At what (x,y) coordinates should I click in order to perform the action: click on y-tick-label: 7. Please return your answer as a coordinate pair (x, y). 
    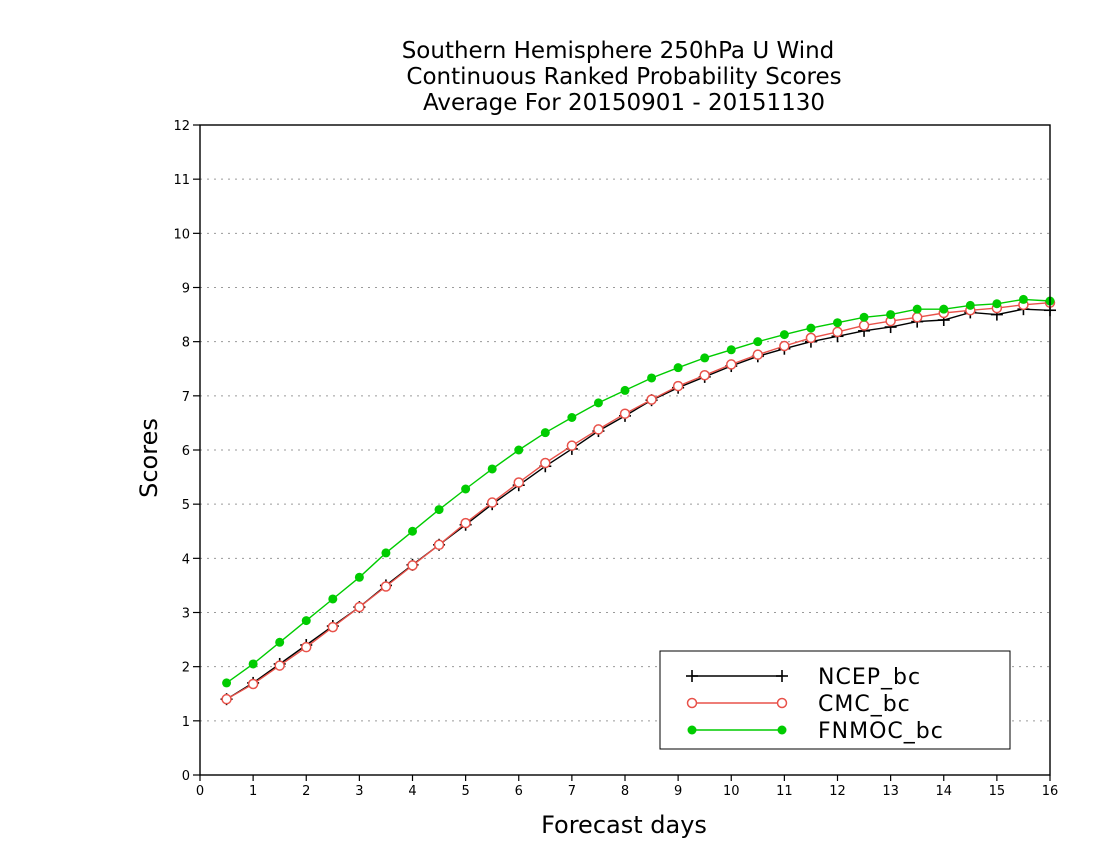
    Looking at the image, I should click on (186, 397).